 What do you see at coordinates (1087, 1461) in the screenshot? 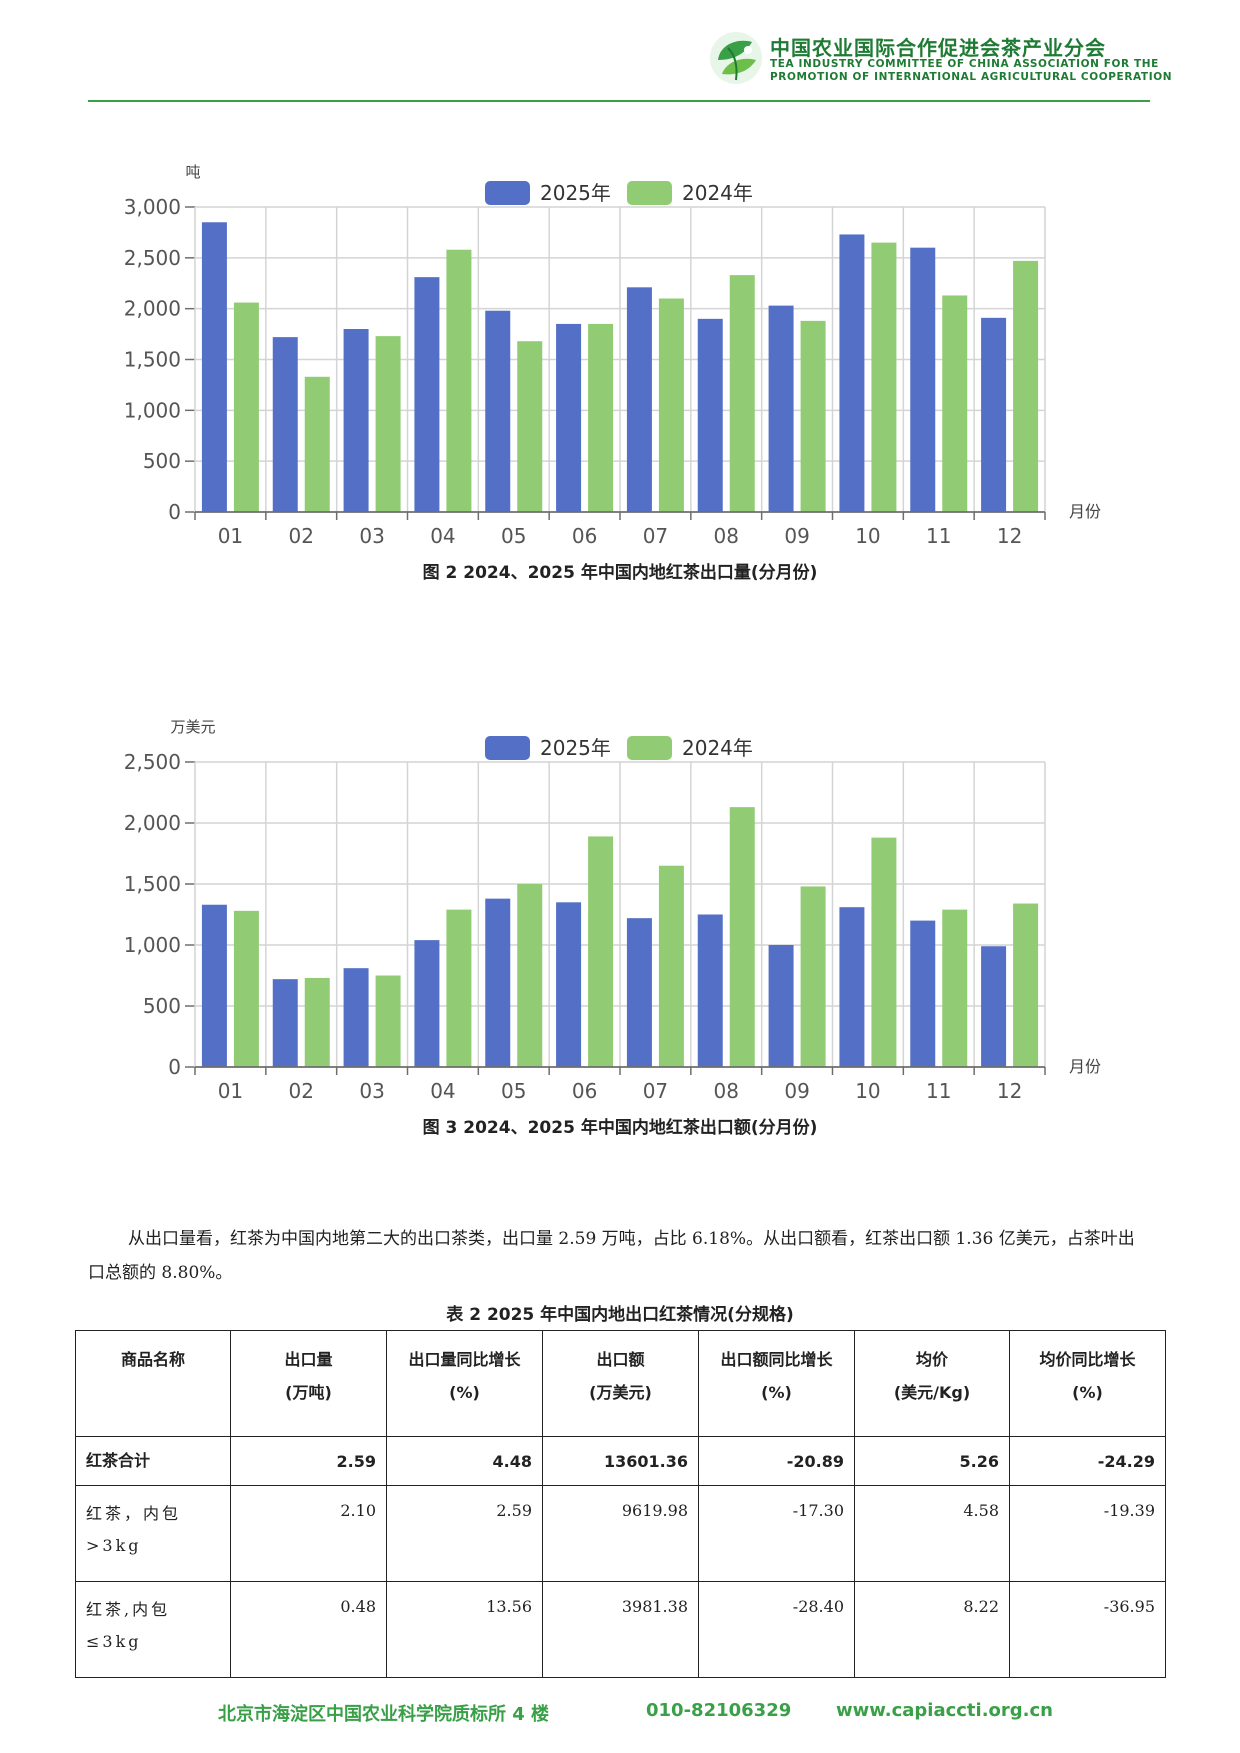
I see `table-cell: -24.29` at bounding box center [1087, 1461].